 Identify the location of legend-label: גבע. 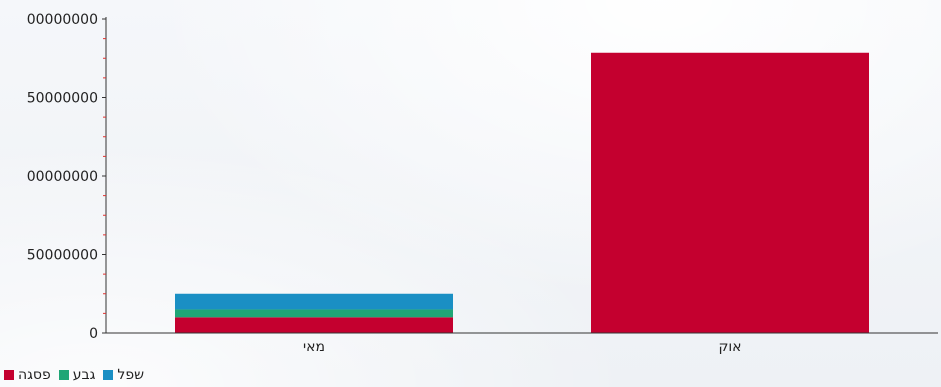
(84, 375).